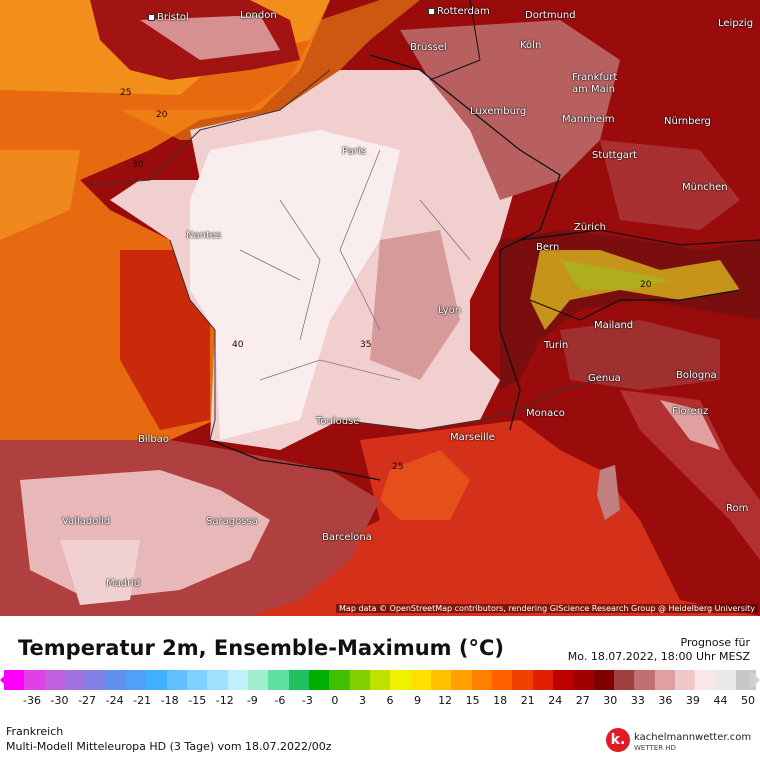 The width and height of the screenshot is (760, 760). I want to click on city-label: Luxemburg, so click(498, 111).